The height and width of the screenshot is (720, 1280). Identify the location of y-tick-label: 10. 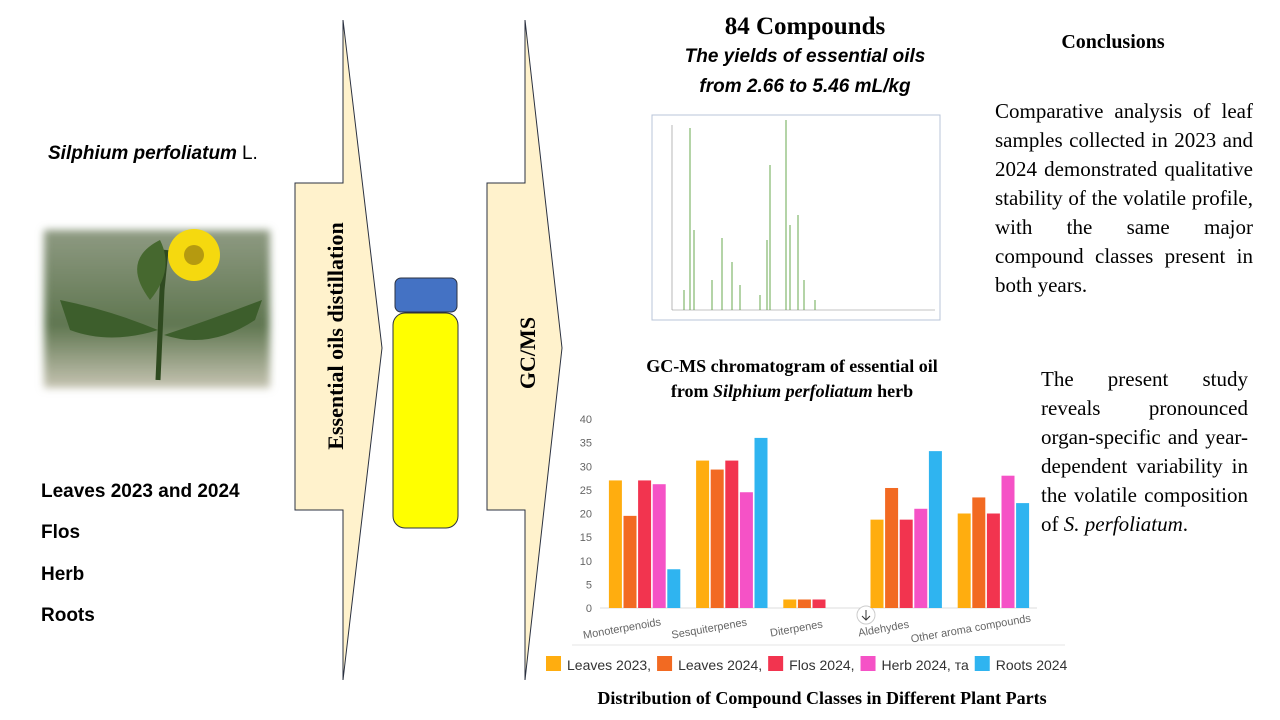
(586, 562).